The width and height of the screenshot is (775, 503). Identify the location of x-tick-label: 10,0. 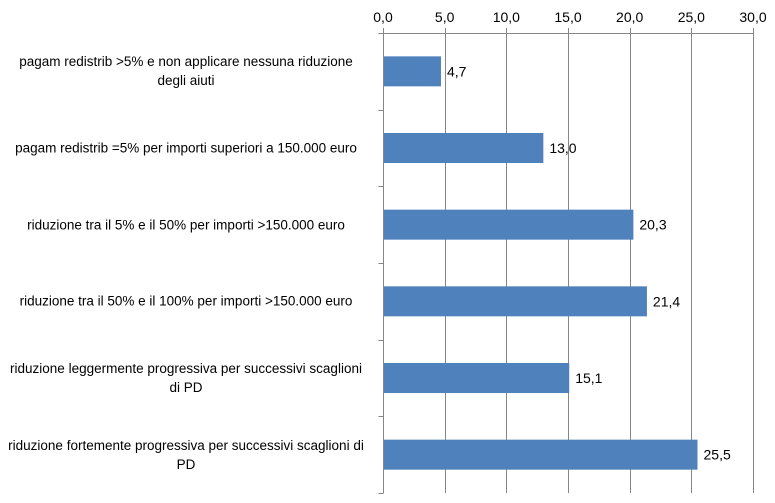
(506, 17).